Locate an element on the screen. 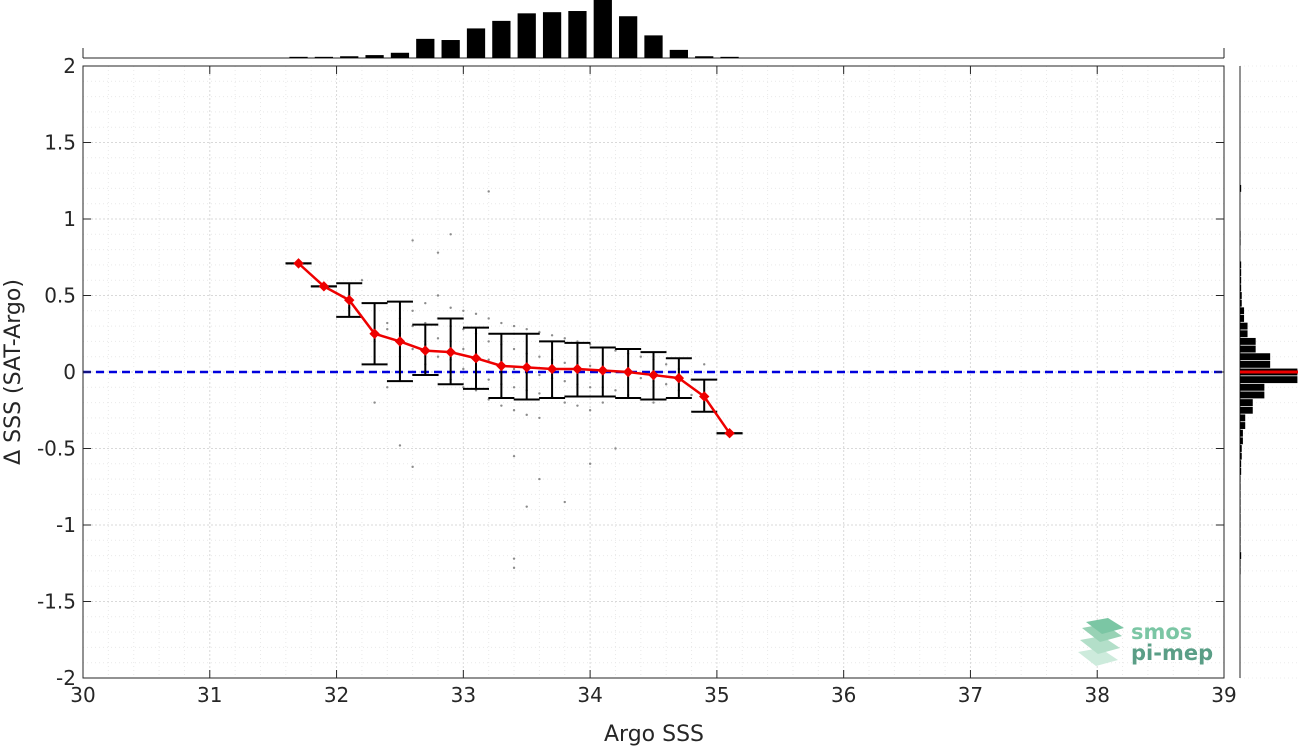 The image size is (1299, 747). x-tick-labels: 30 31 32 33 34 35 36 37 38 39 is located at coordinates (653, 695).